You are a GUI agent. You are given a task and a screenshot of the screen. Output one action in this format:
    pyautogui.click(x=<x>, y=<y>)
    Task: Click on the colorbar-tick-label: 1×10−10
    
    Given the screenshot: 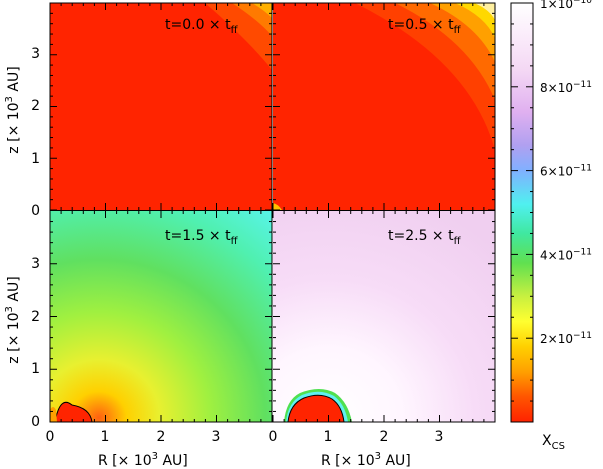 What is the action you would take?
    pyautogui.click(x=566, y=5)
    